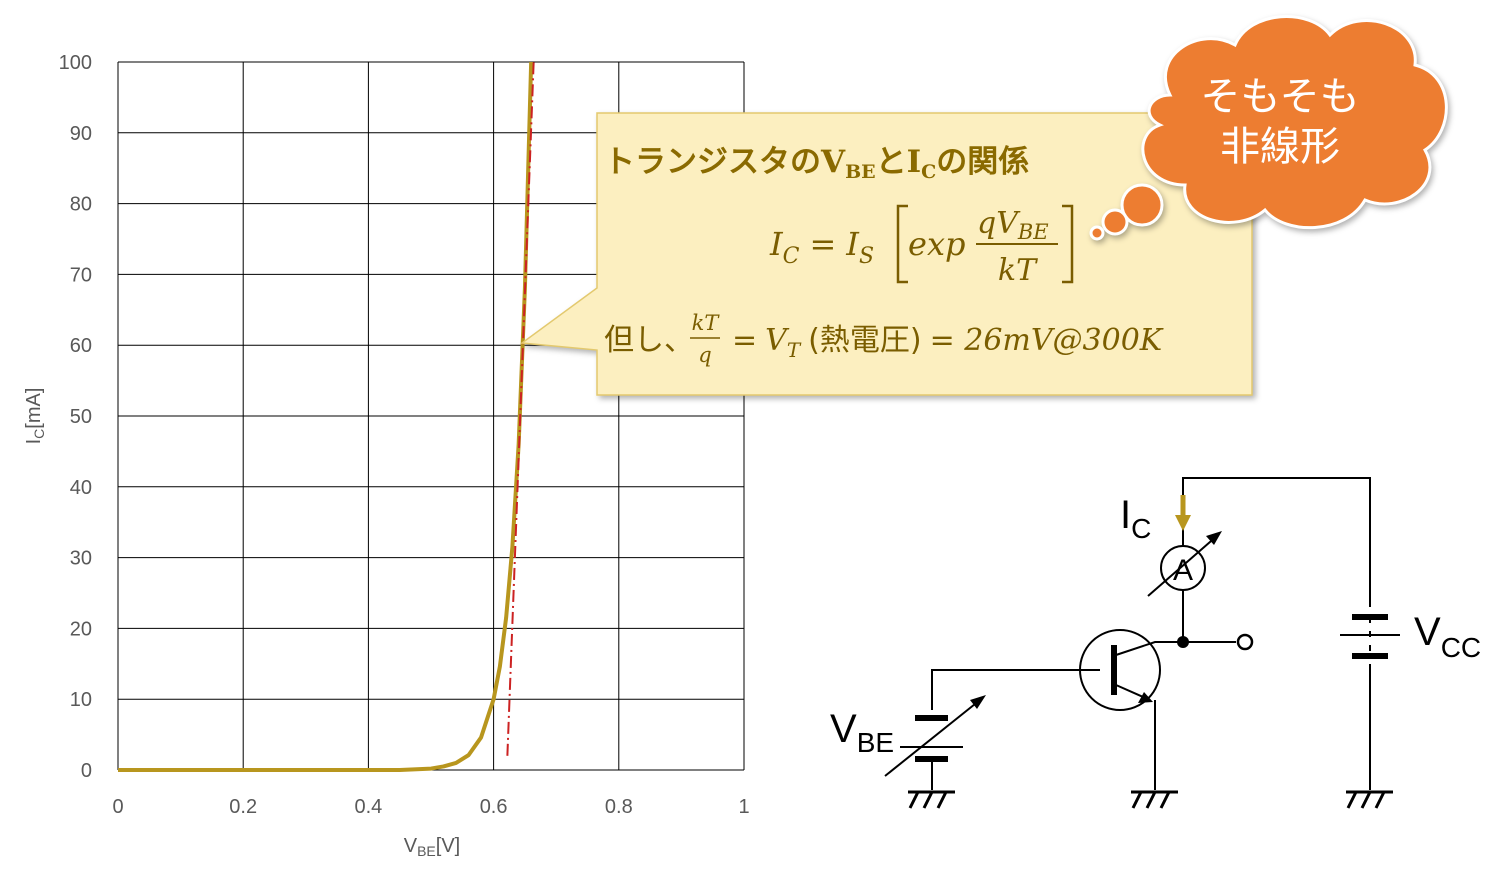  Describe the element at coordinates (1141, 528) in the screenshot. I see `label-sub: C` at that location.